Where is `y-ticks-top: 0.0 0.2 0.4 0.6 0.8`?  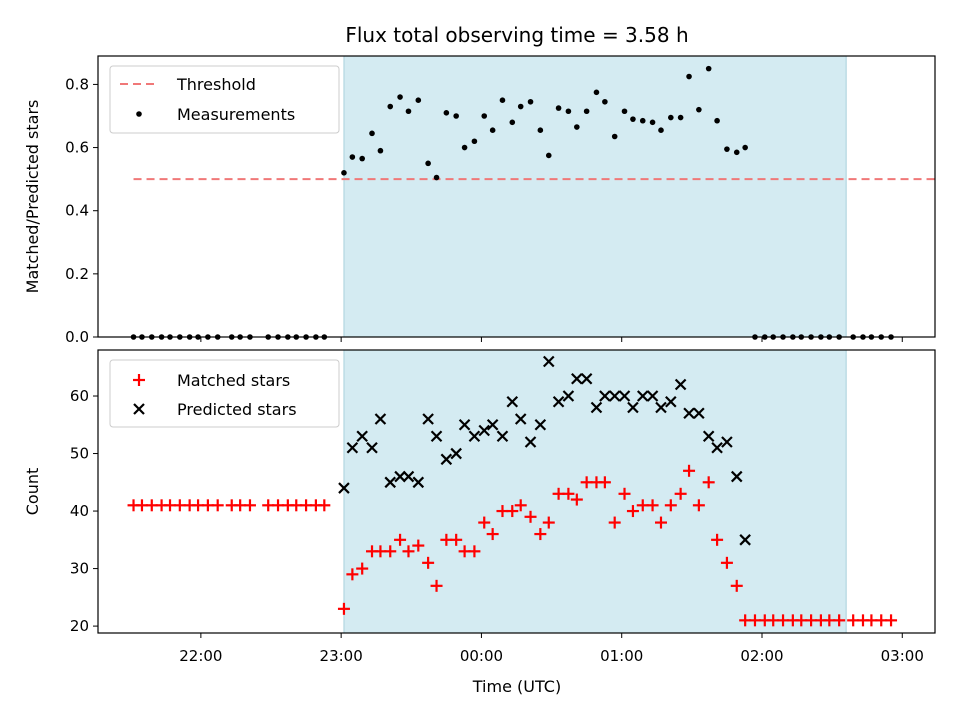
y-ticks-top: 0.0 0.2 0.4 0.6 0.8 is located at coordinates (81, 210).